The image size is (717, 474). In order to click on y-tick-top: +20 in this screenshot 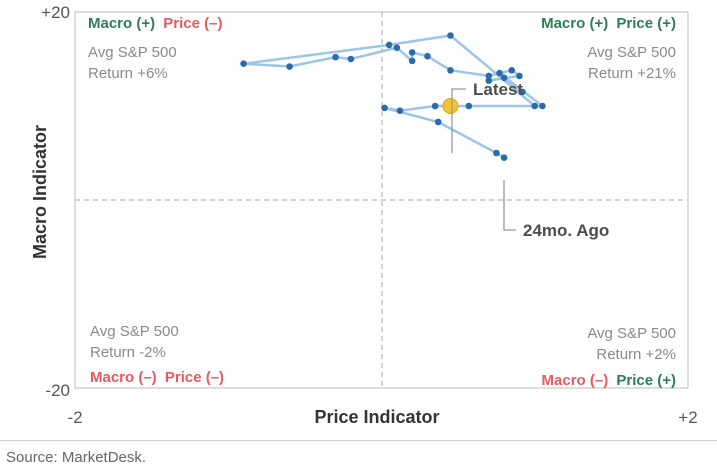, I will do `click(55, 12)`.